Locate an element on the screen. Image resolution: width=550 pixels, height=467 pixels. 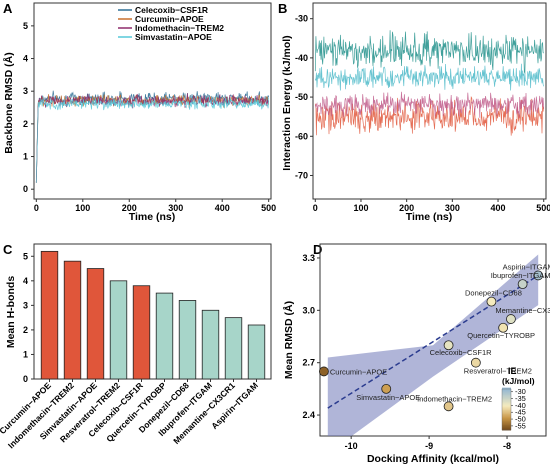
panel-b-xlabel: Time (ns) is located at coordinates (429, 217).